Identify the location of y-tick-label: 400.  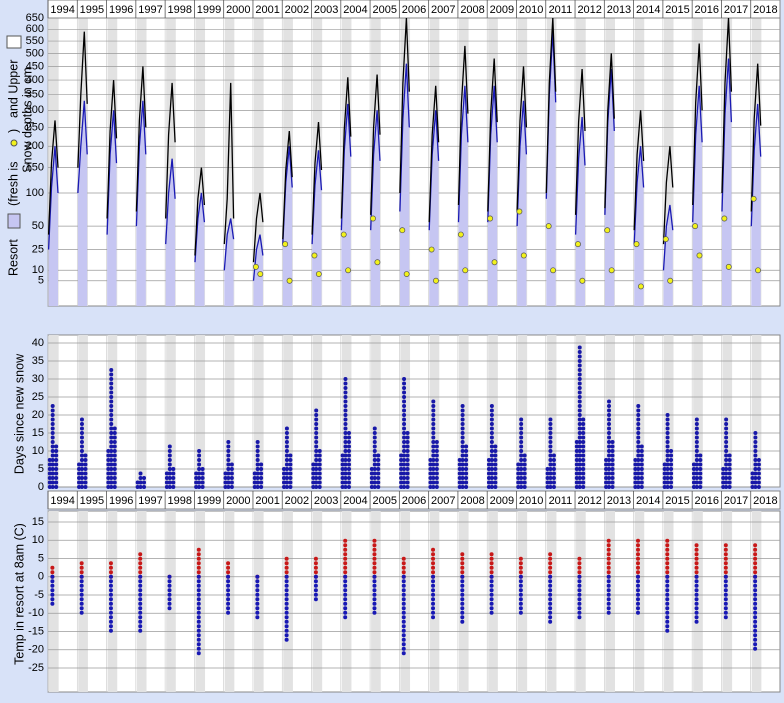
(35, 80).